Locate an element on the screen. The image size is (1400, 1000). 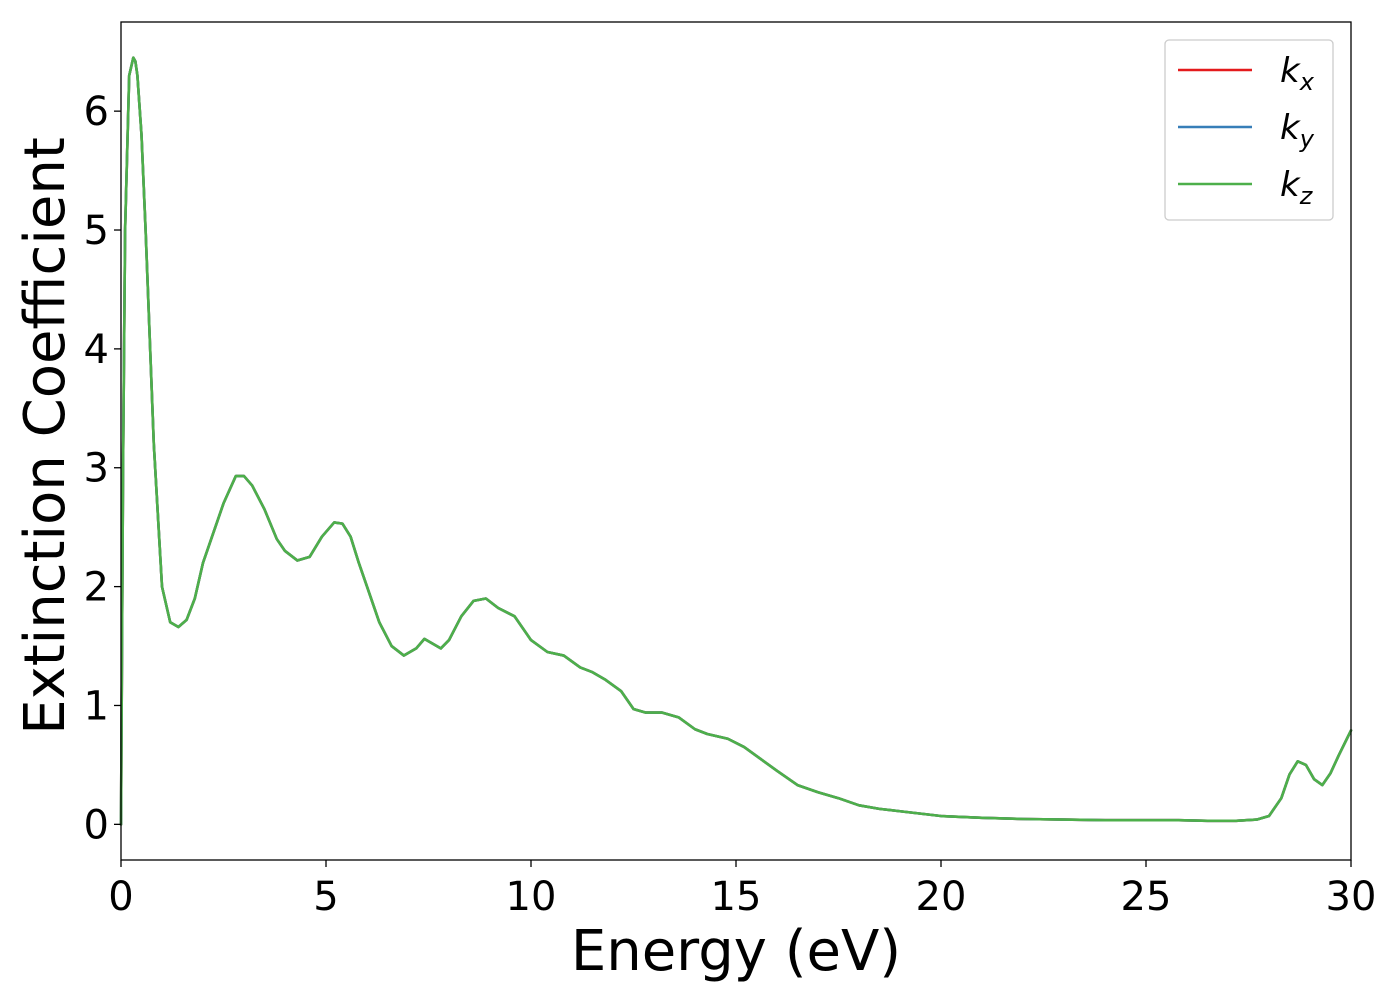
x-axis-ticks: 0 5 10 15 20 25 30 is located at coordinates (742, 890).